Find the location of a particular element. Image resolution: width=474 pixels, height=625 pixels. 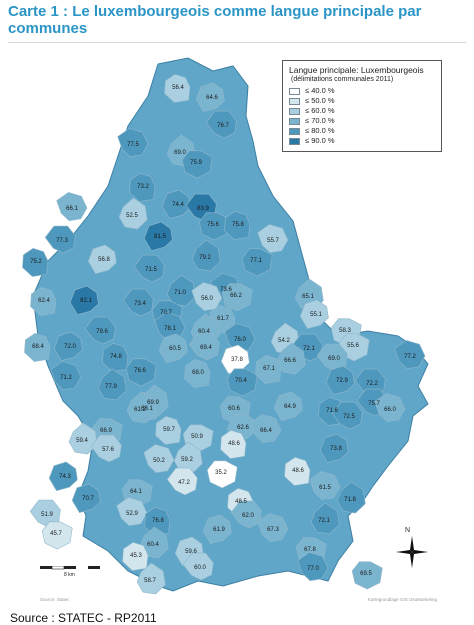

commune-value-label: 55.1 is located at coordinates (316, 315).